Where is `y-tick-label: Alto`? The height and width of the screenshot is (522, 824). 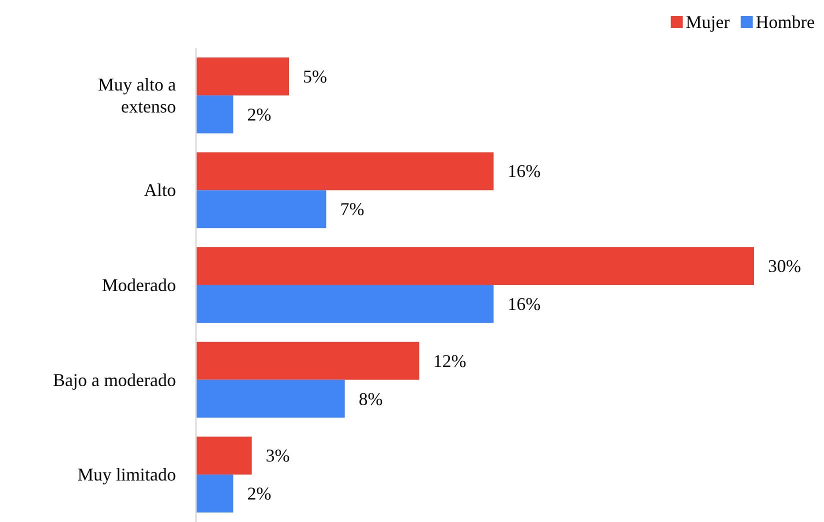
y-tick-label: Alto is located at coordinates (160, 190).